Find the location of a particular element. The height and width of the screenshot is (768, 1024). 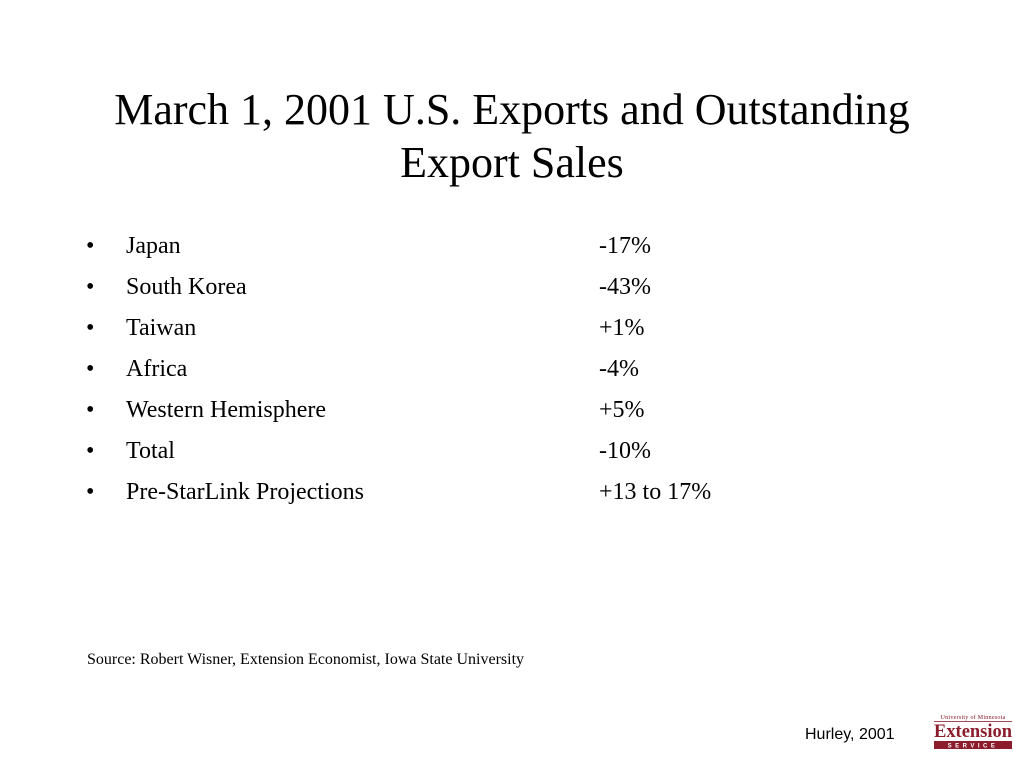

bullet-value: -43% is located at coordinates (625, 287).